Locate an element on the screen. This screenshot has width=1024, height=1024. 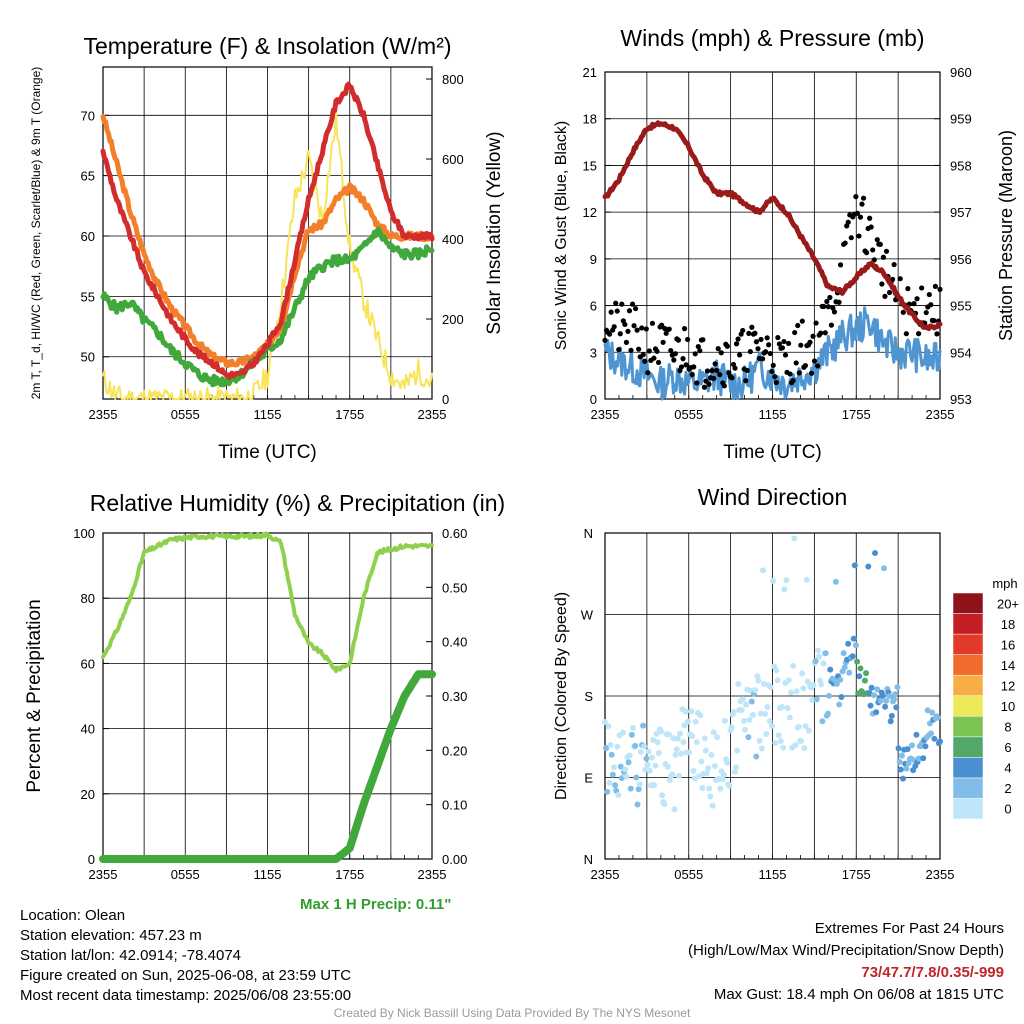
y-tick-label: 20 is located at coordinates (88, 794).